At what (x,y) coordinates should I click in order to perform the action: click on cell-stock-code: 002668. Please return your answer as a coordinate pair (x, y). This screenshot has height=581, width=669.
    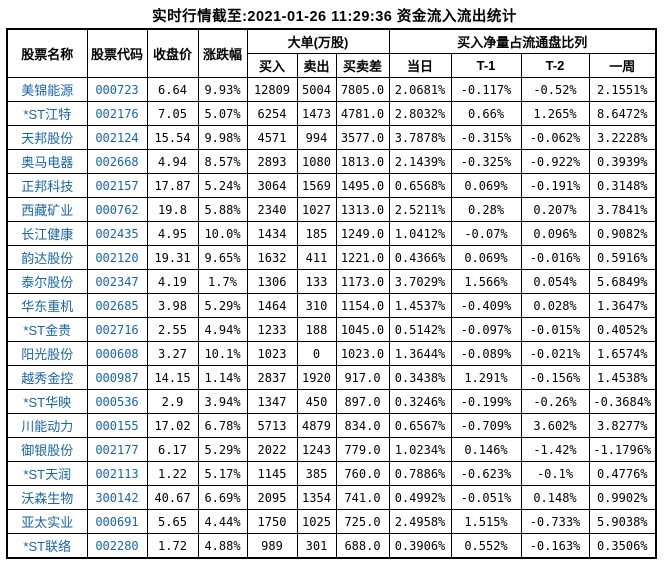
    Looking at the image, I should click on (117, 161).